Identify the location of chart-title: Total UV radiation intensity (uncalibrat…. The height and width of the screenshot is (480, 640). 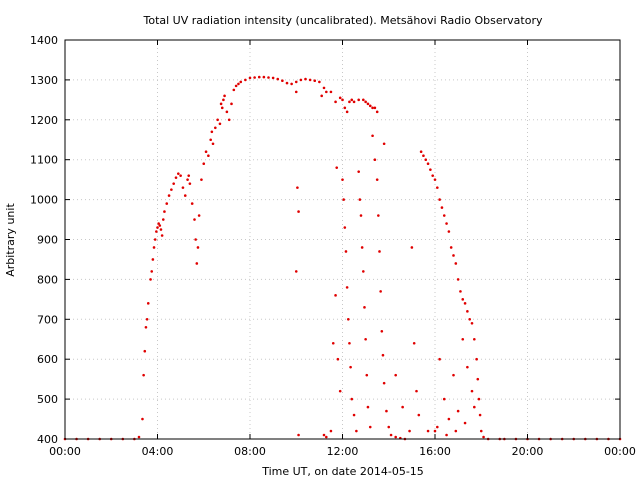
(343, 20).